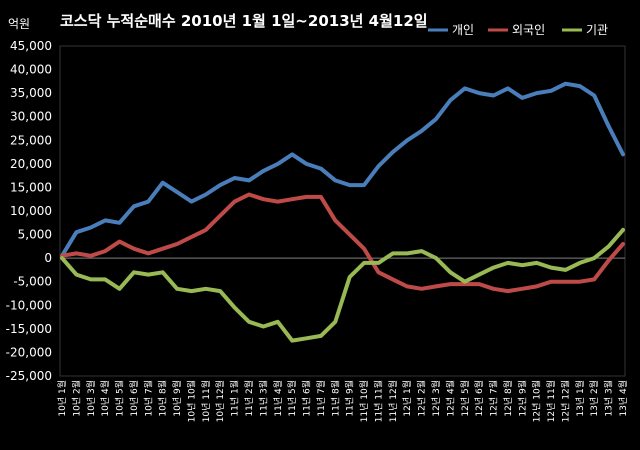 The width and height of the screenshot is (640, 450). What do you see at coordinates (597, 30) in the screenshot?
I see `legend-label: 기관` at bounding box center [597, 30].